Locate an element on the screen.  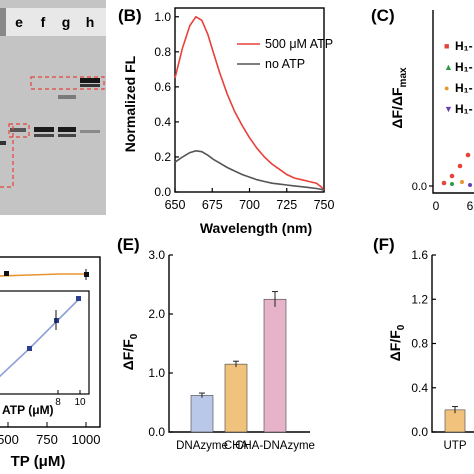
panel-b-xtick-label: 700 is located at coordinates (249, 205).